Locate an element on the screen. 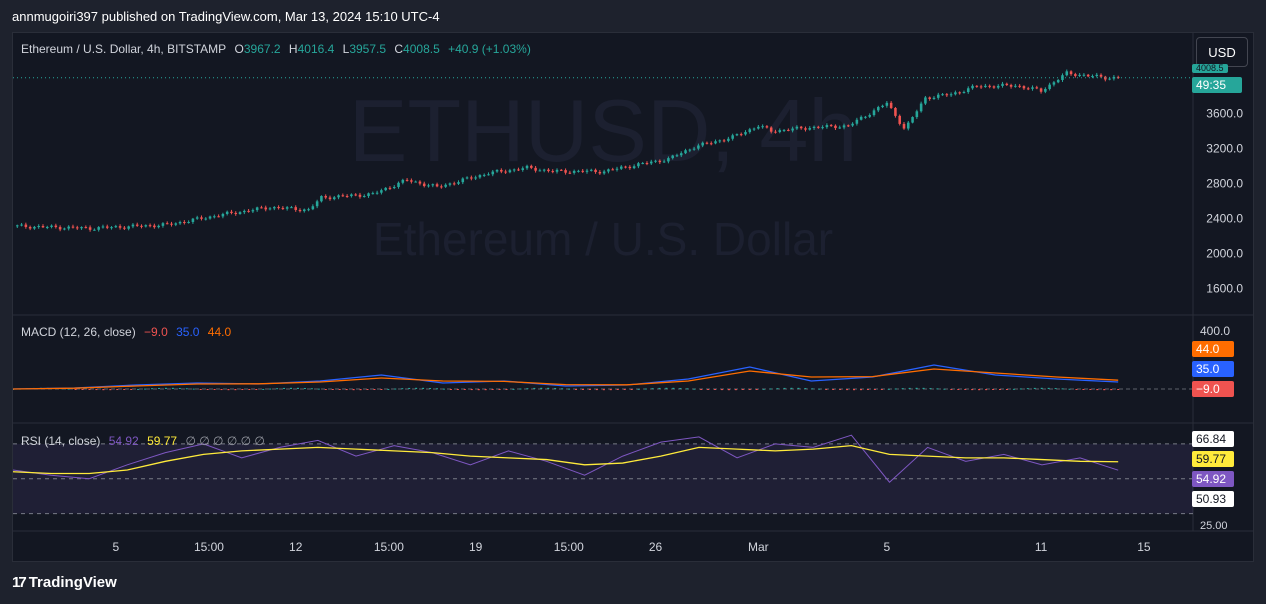 This screenshot has height=604, width=1266. rsi-axis-label: 25.00 is located at coordinates (1214, 526).